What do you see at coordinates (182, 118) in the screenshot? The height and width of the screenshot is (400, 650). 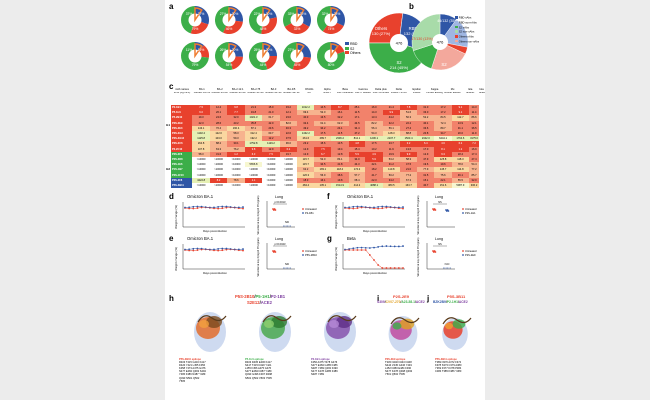 I see `mab-name-cell: P5-2B10` at bounding box center [182, 118].